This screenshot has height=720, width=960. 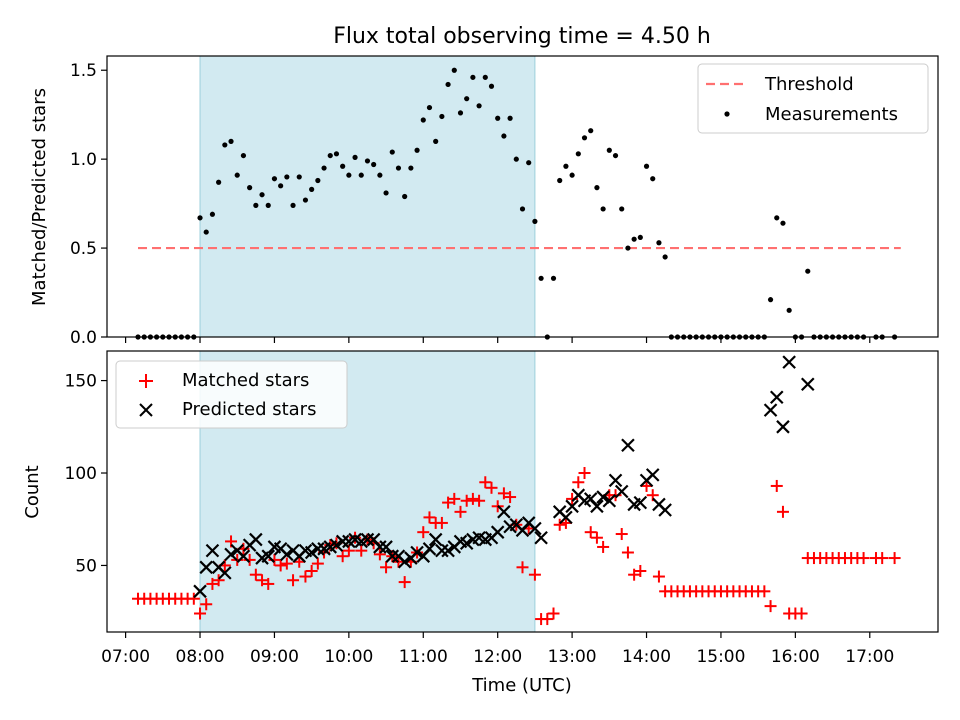 What do you see at coordinates (646, 657) in the screenshot?
I see `x-tick-label: 14:00` at bounding box center [646, 657].